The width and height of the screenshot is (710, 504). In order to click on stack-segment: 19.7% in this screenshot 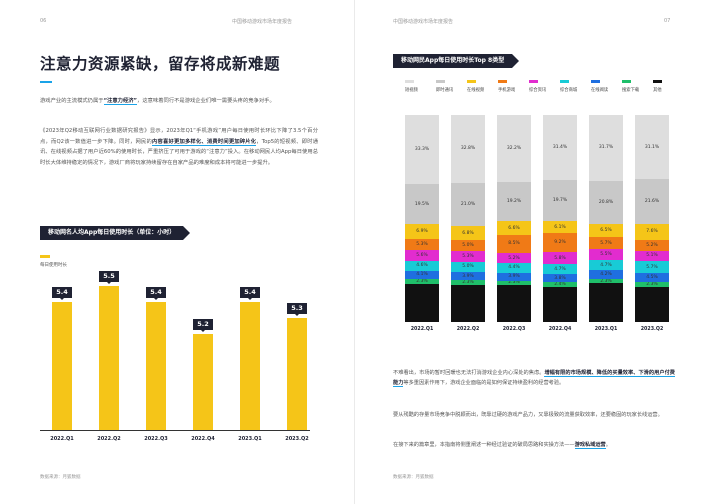, I will do `click(560, 200)`.